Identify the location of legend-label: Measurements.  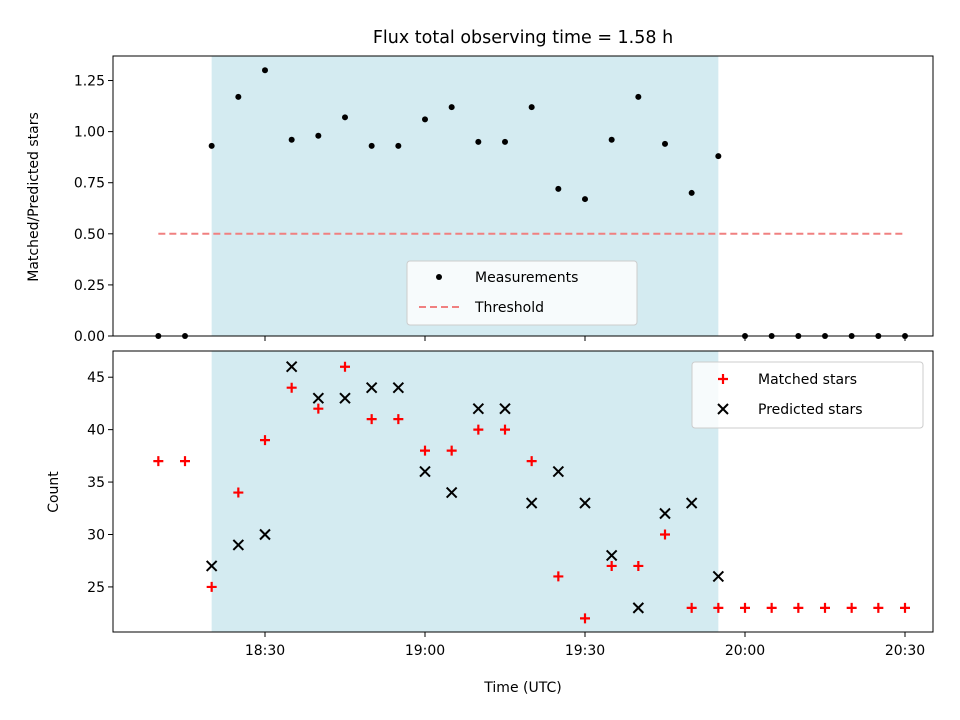
(526, 278).